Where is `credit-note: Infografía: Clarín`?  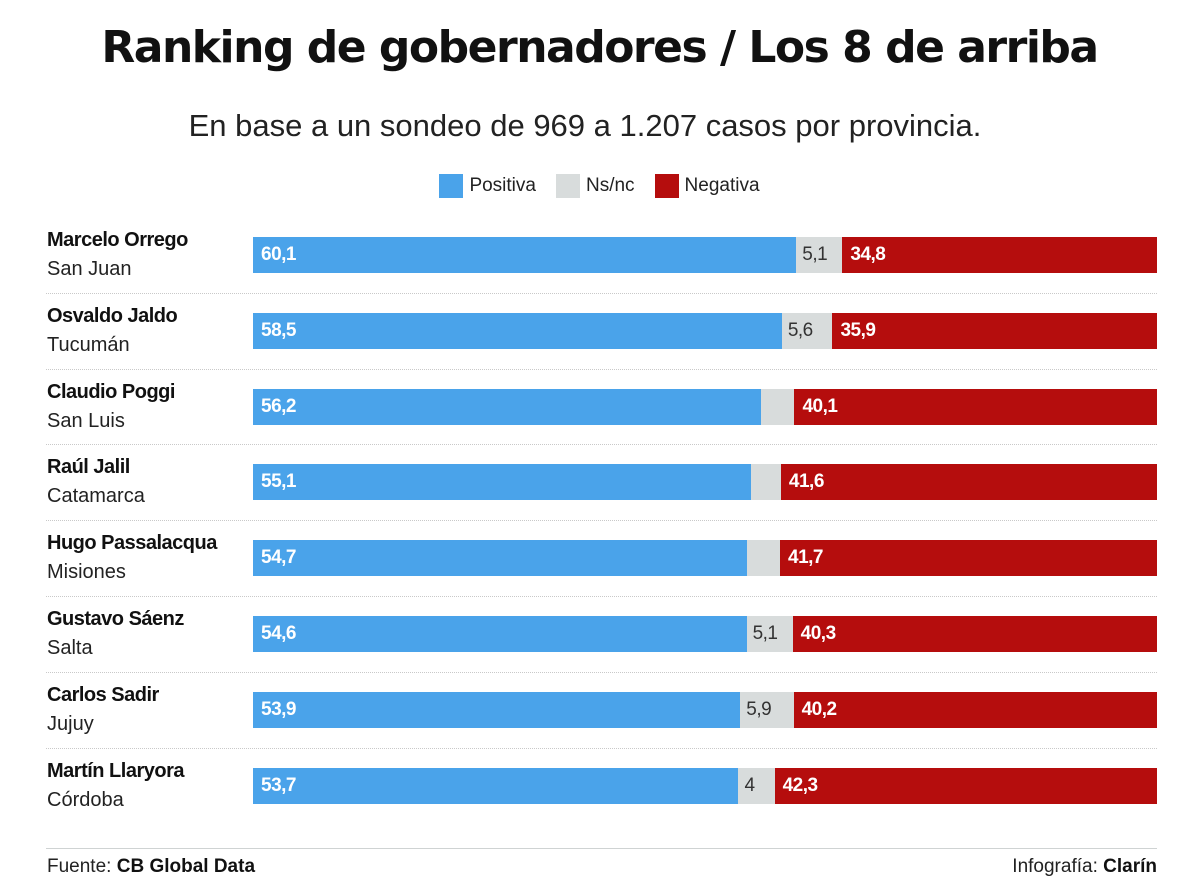 credit-note: Infografía: Clarín is located at coordinates (1084, 867).